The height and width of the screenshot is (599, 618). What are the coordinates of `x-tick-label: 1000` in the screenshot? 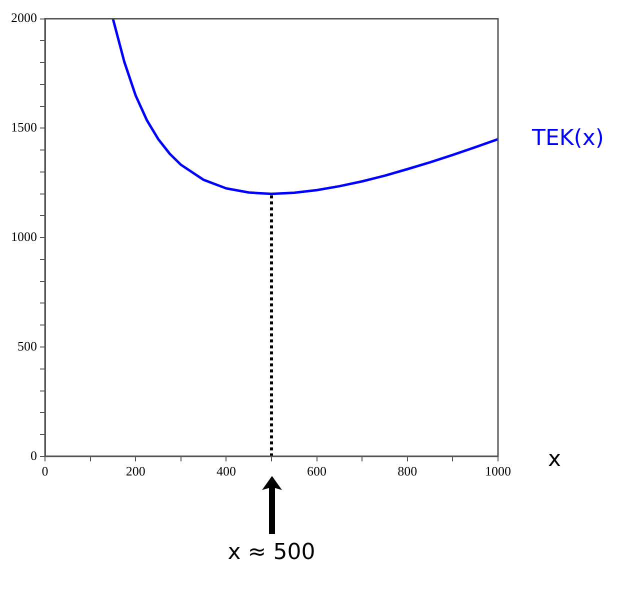 It's located at (498, 471).